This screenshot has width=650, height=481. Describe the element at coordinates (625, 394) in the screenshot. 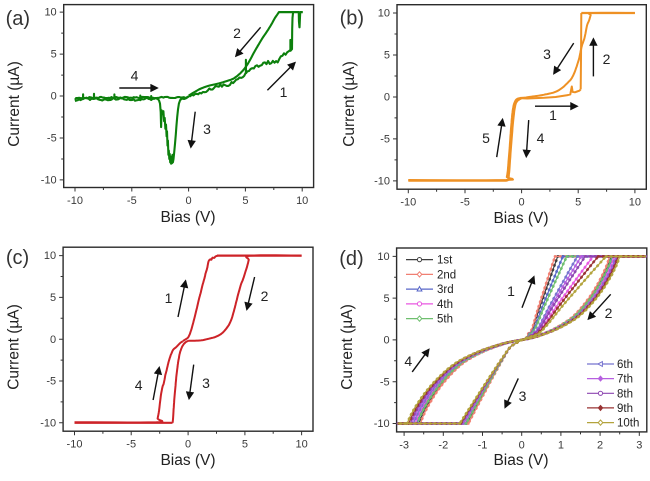

I see `svg-text: 8th` at that location.